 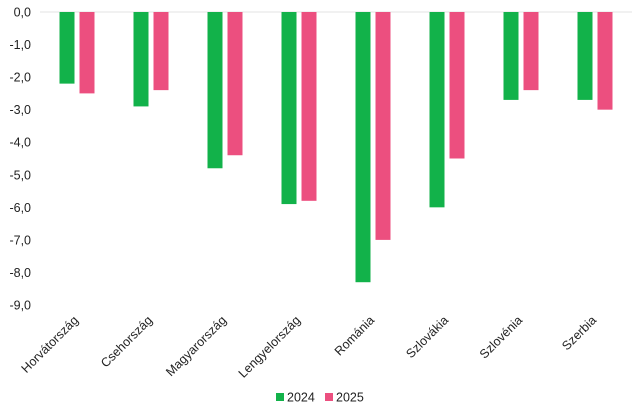 I want to click on legend-item-2025: 2025, so click(x=344, y=398).